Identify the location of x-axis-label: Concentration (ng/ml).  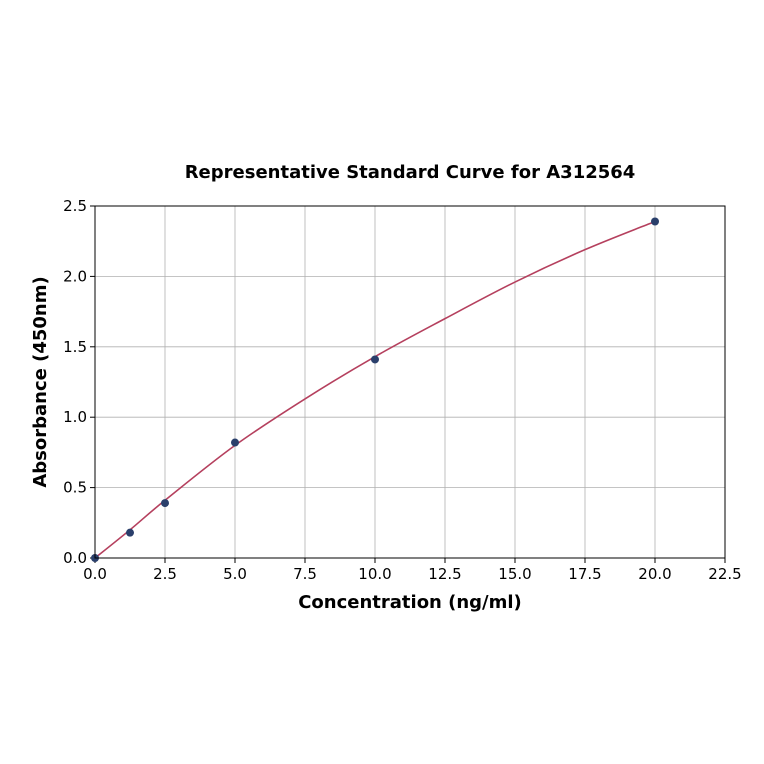
(410, 602).